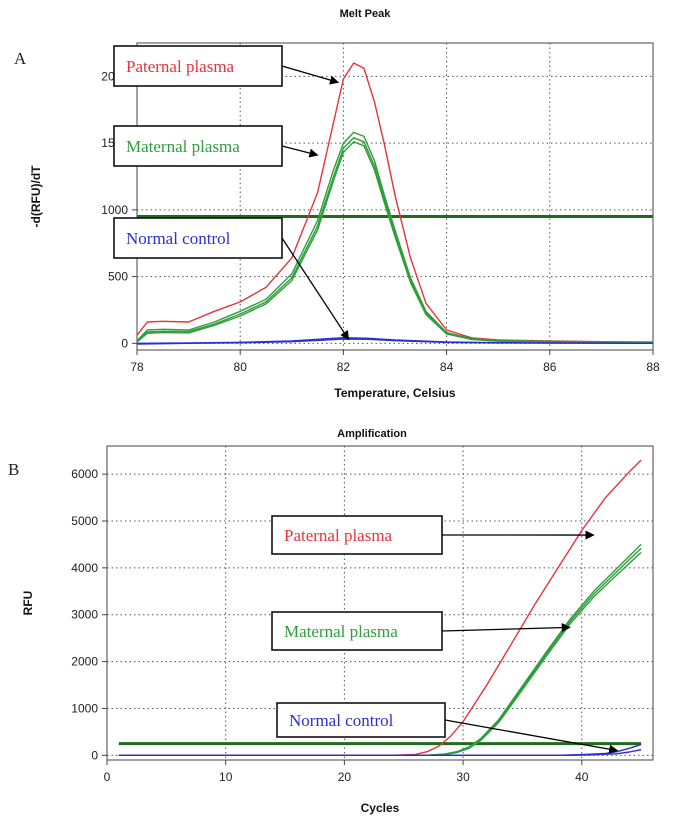  Describe the element at coordinates (84, 521) in the screenshot. I see `y-tick-label: 5000` at that location.